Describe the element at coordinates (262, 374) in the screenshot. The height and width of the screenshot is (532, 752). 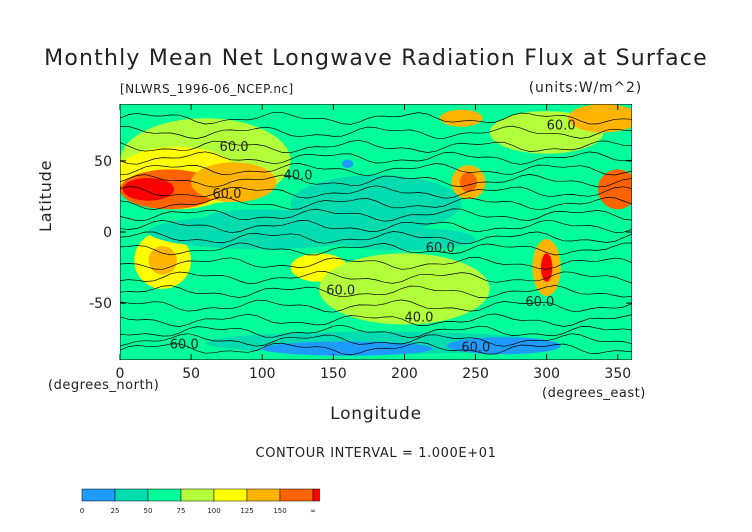
I see `x-tick-label: 100` at that location.